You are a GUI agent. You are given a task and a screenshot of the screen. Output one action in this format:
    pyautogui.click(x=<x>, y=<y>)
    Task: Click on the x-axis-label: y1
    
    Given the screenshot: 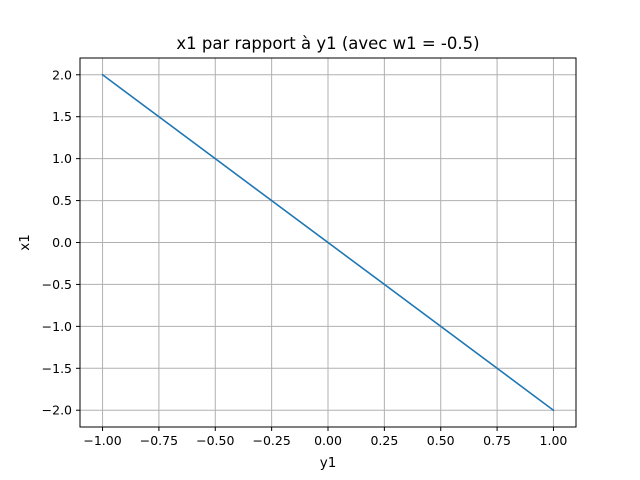 What is the action you would take?
    pyautogui.click(x=328, y=463)
    